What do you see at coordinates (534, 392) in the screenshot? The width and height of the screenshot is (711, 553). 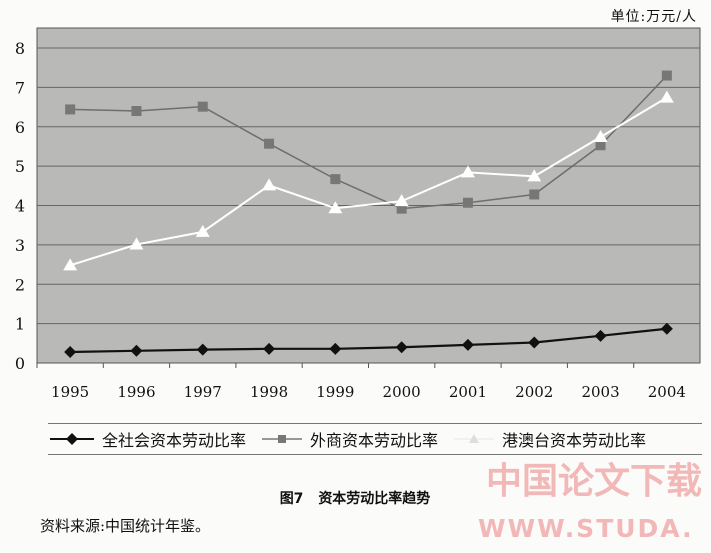 I see `x-tick-label: 2002` at bounding box center [534, 392].